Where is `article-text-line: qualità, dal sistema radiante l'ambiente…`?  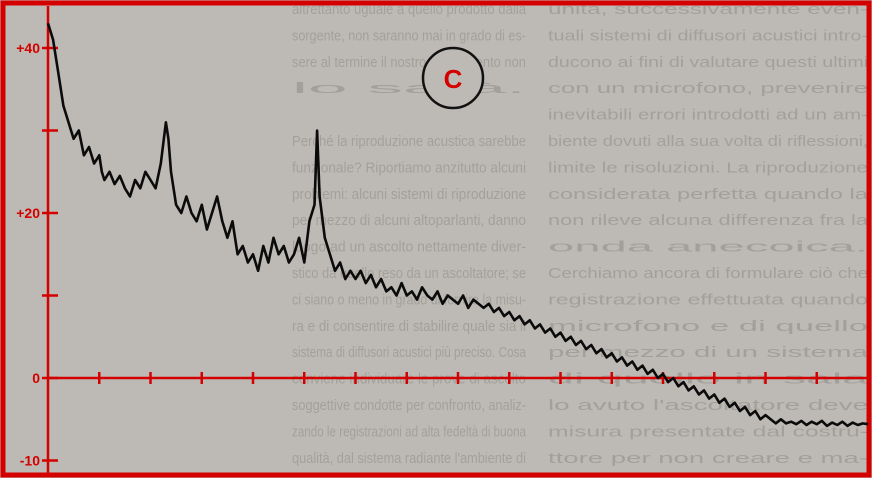 article-text-line: qualità, dal sistema radiante l'ambiente… is located at coordinates (409, 458).